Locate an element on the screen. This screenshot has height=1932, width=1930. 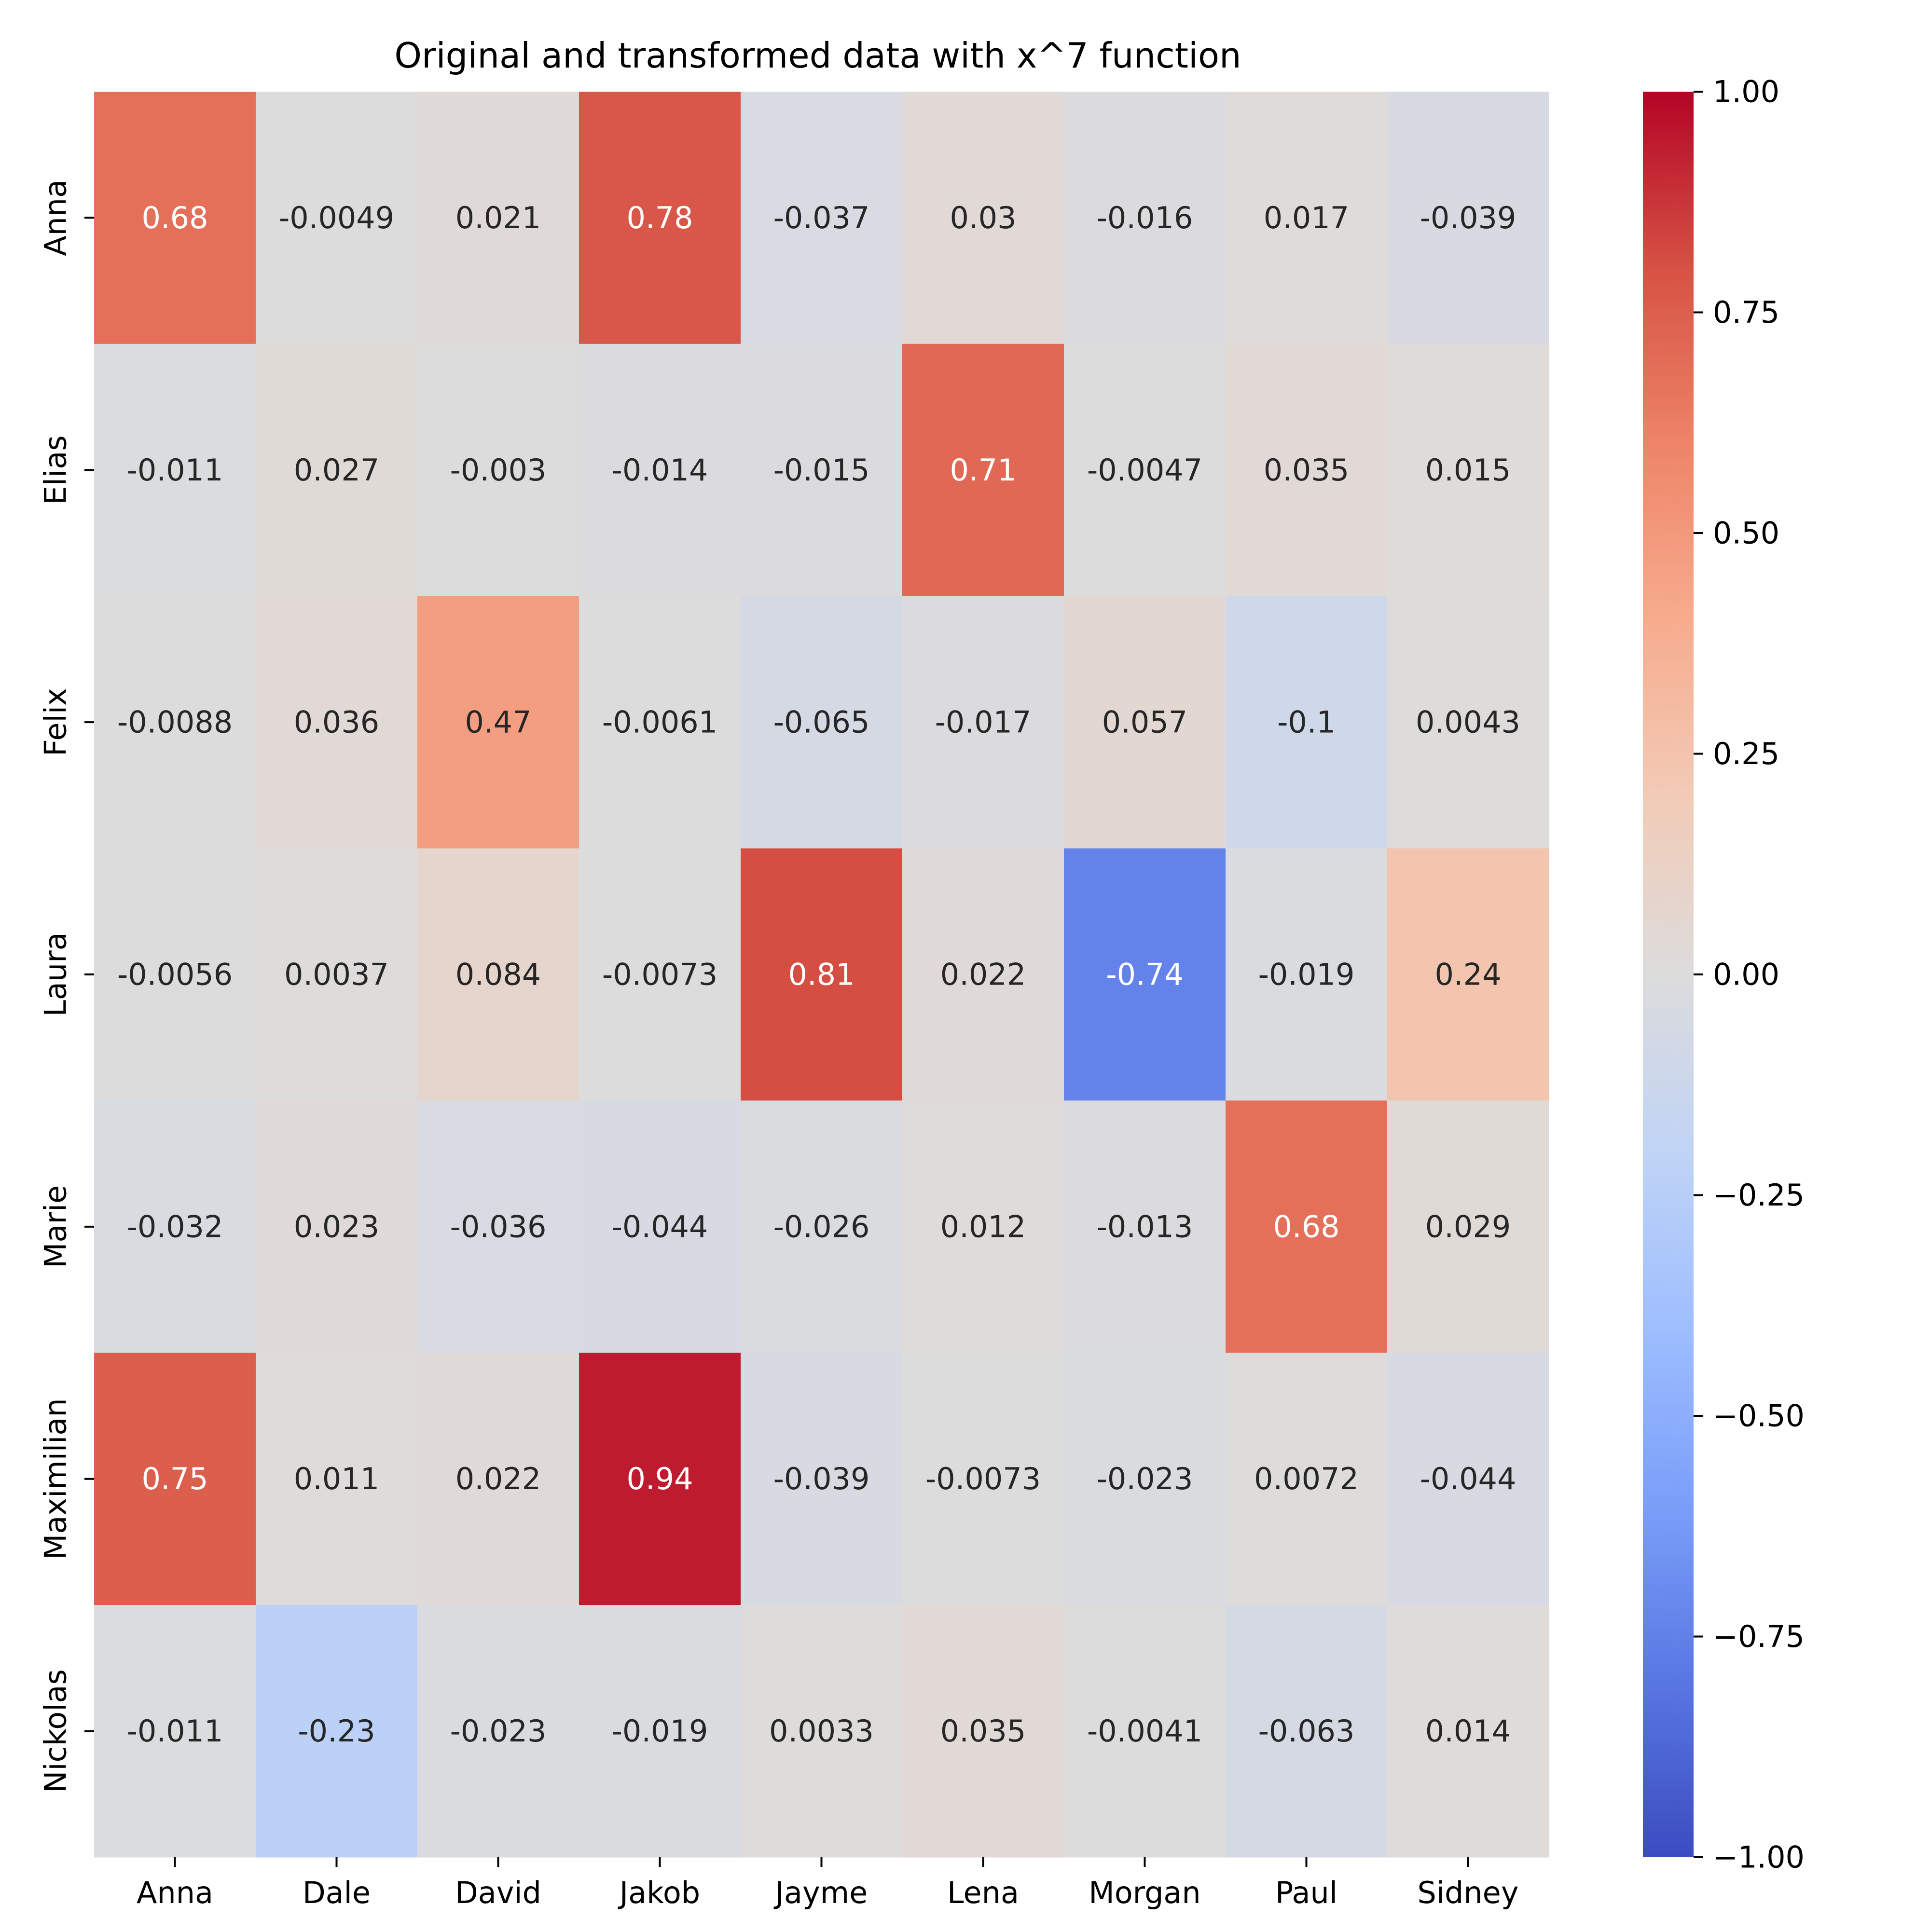
heatmap-cell-label: -0.016 is located at coordinates (1145, 217).